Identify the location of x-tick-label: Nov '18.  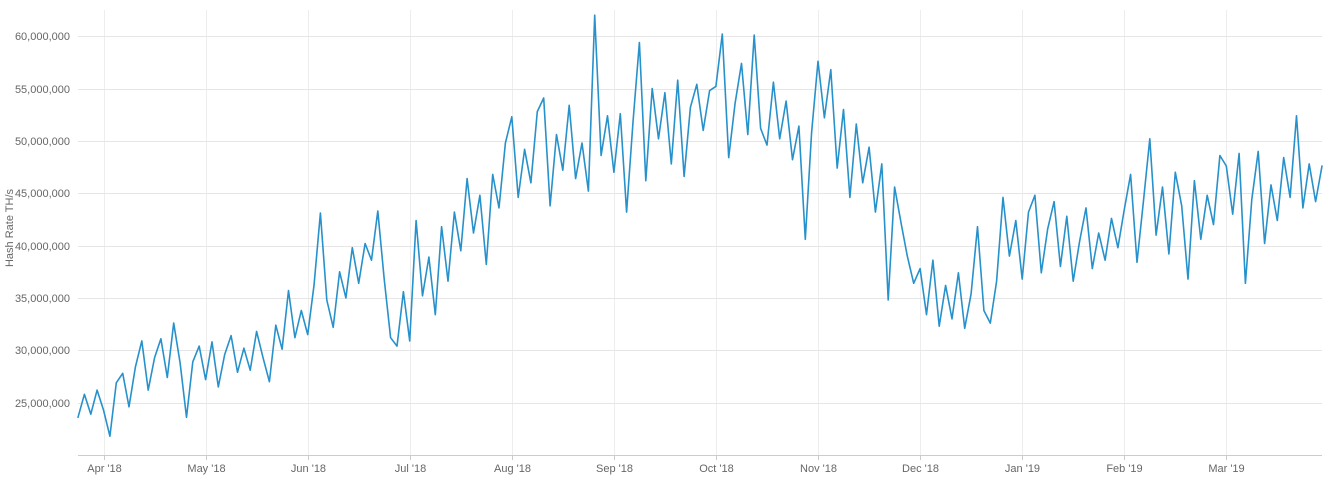
(818, 469).